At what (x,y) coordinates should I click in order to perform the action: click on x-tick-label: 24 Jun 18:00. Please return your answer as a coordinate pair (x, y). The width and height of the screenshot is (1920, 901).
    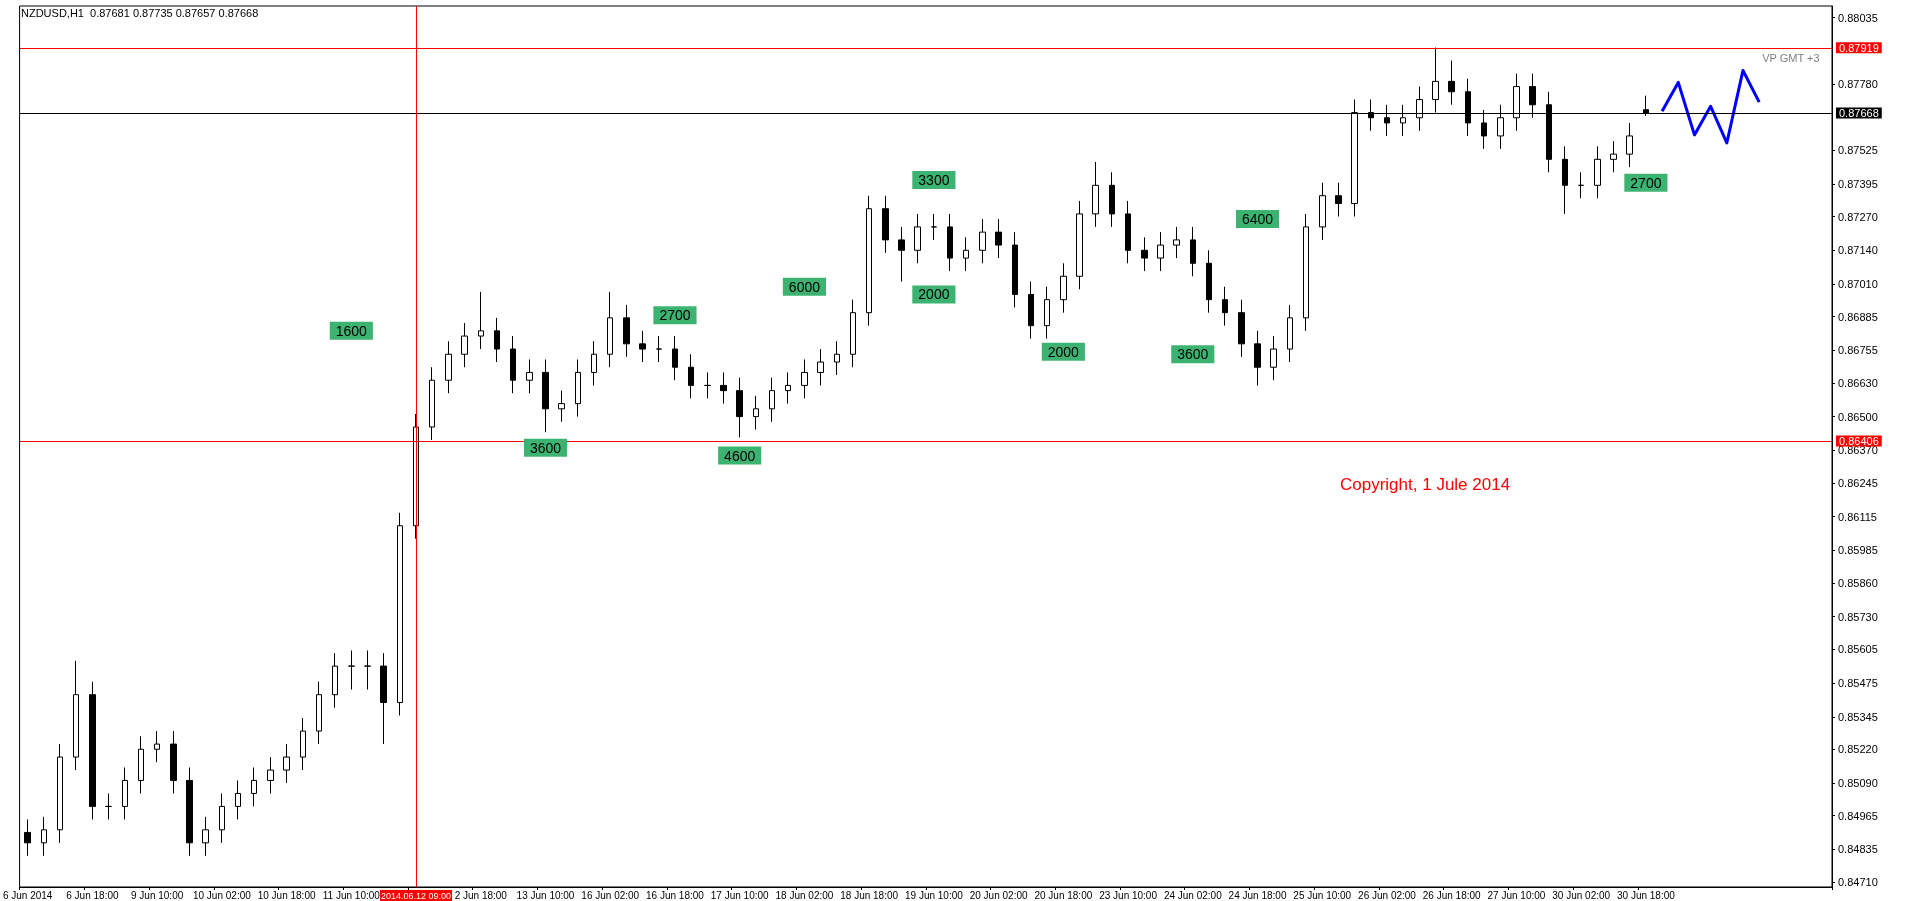
    Looking at the image, I should click on (1257, 895).